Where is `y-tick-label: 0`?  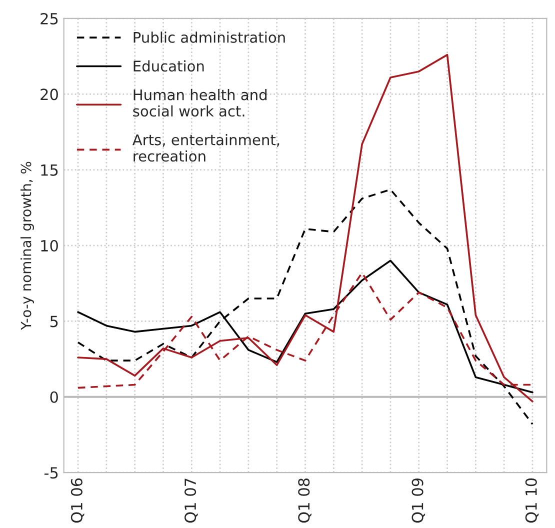
y-tick-label: 0 is located at coordinates (54, 397).